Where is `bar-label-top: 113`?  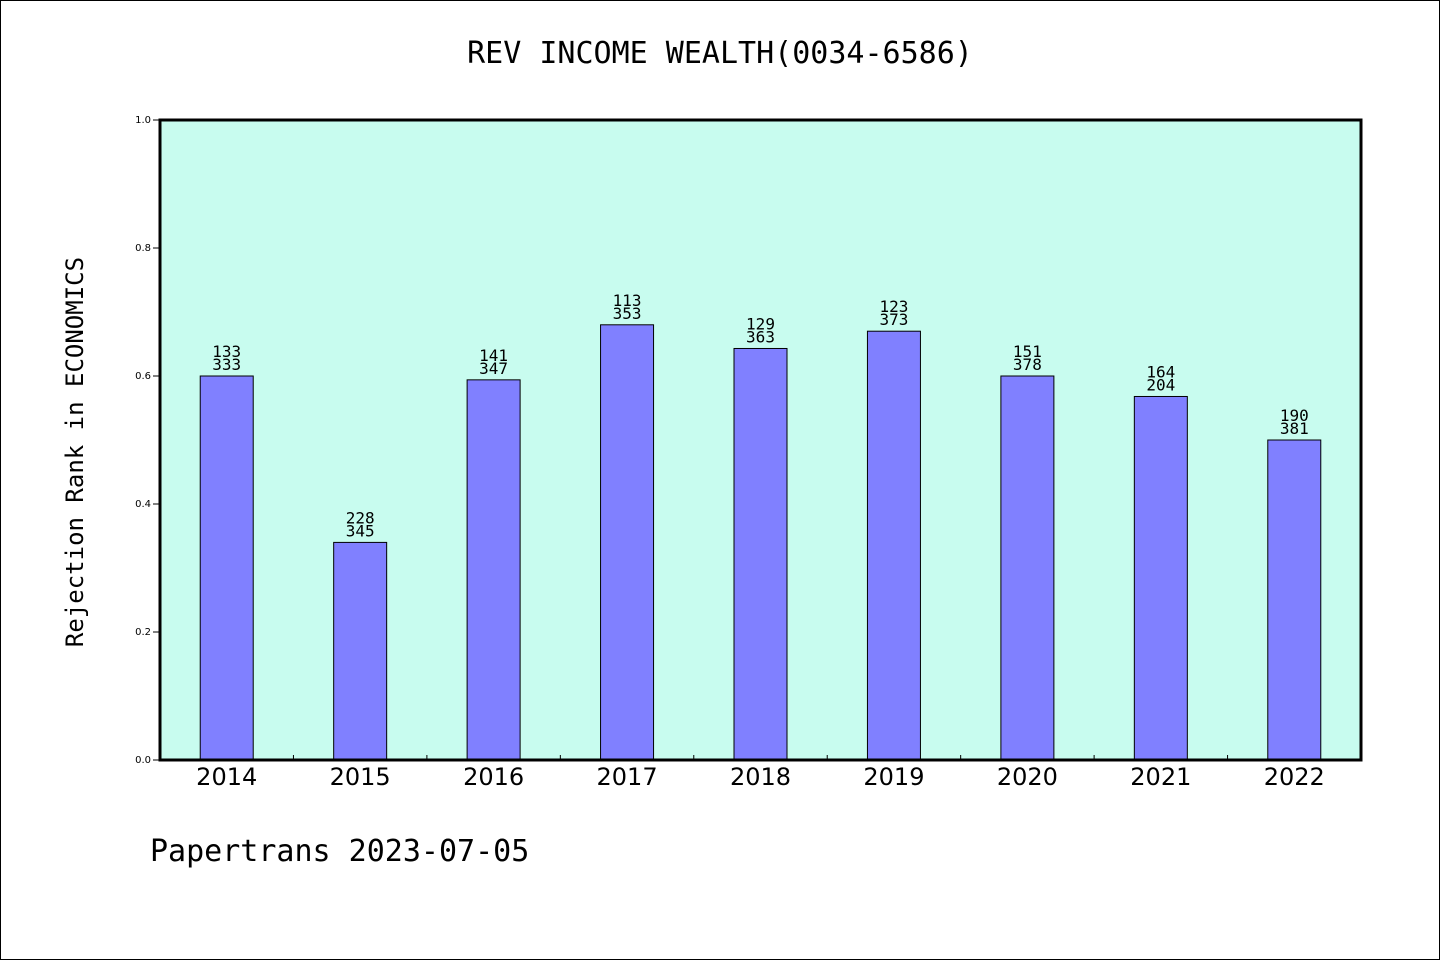 bar-label-top: 113 is located at coordinates (627, 300).